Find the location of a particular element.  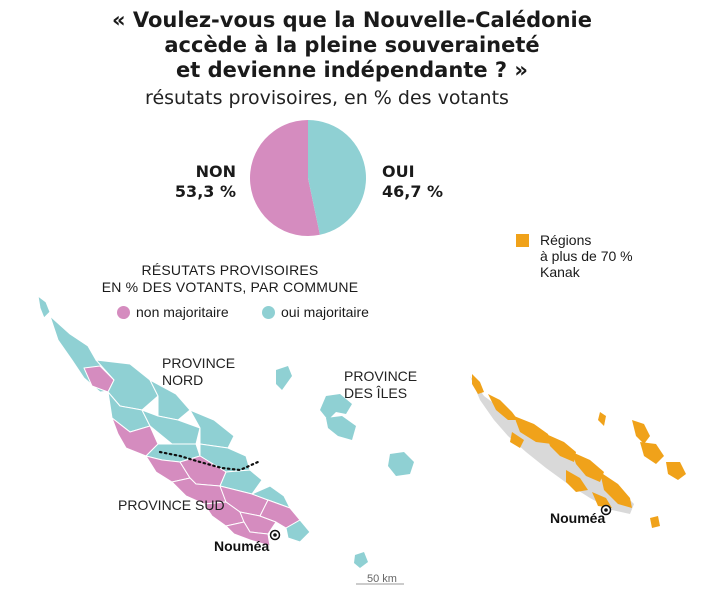

label-province-iles: PROVINCE DES ÎLES is located at coordinates (380, 385).